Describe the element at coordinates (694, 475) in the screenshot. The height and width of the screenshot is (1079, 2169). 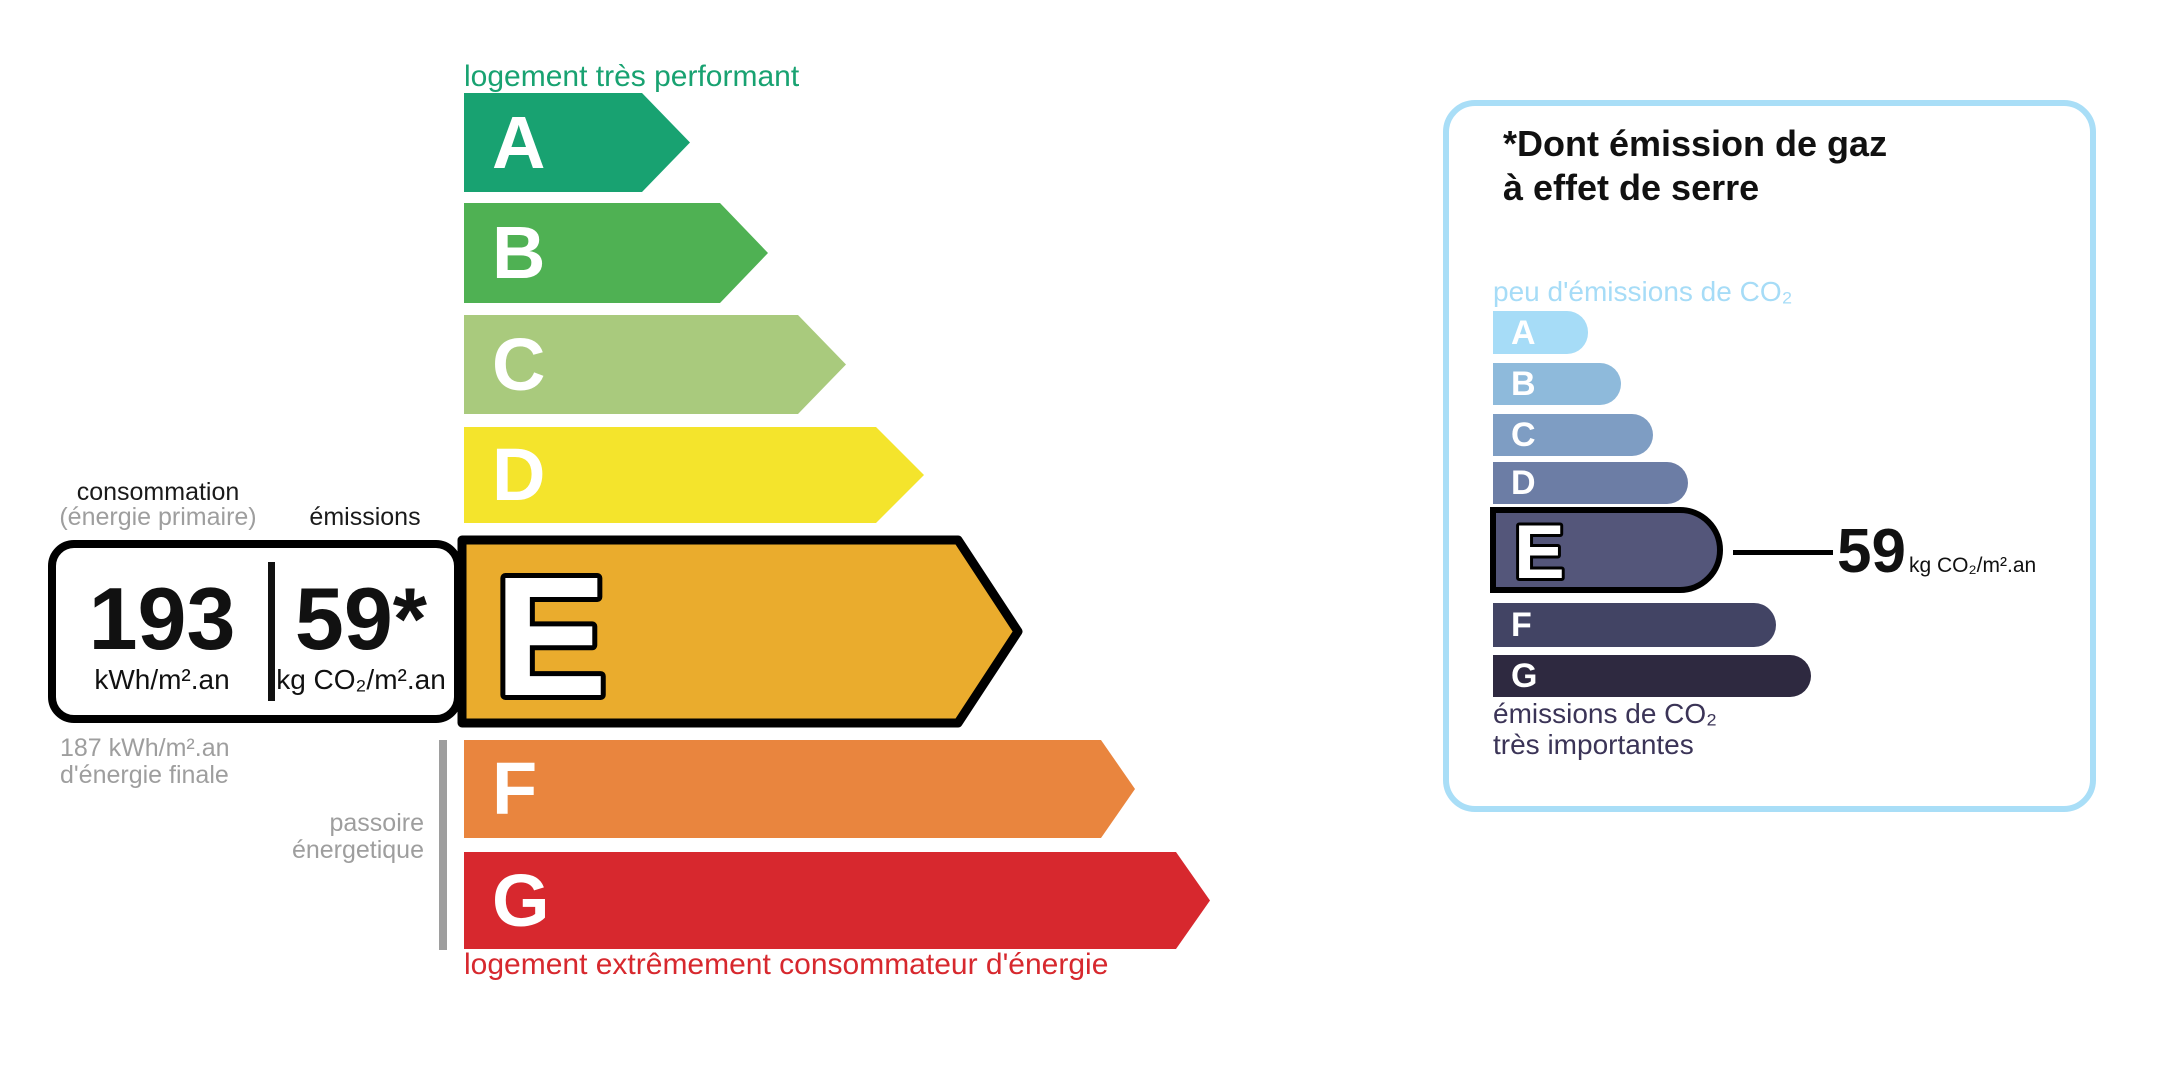
I see `energy-grade-d-arrow: D` at that location.